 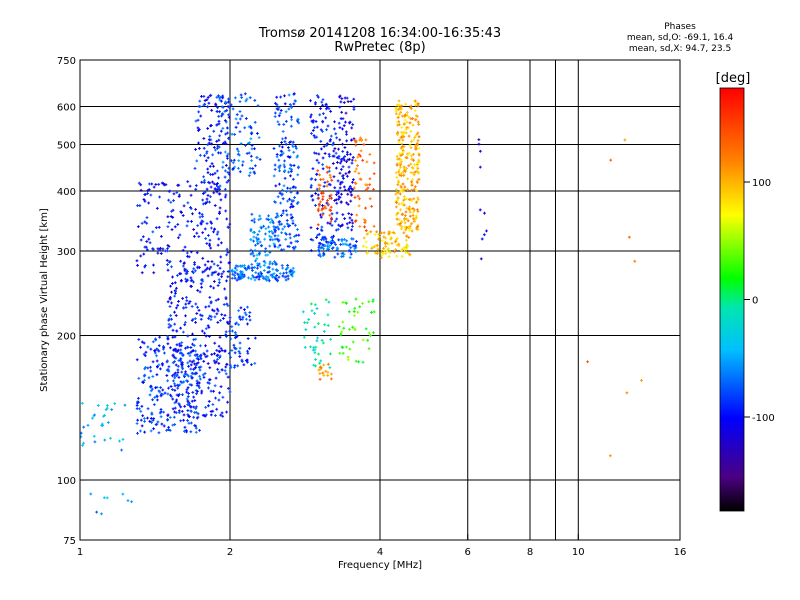 I want to click on y-tick-label: 100, so click(x=66, y=481).